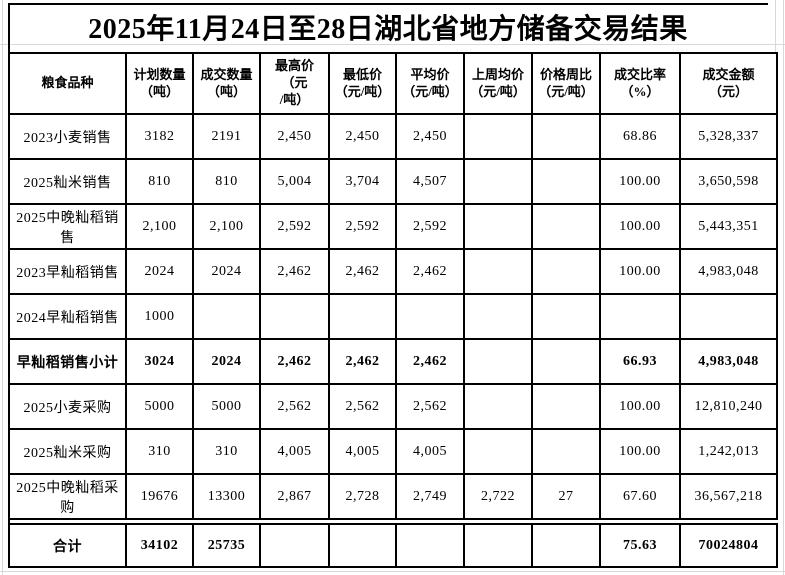 The height and width of the screenshot is (575, 785). I want to click on table-cell: 5,004, so click(294, 181).